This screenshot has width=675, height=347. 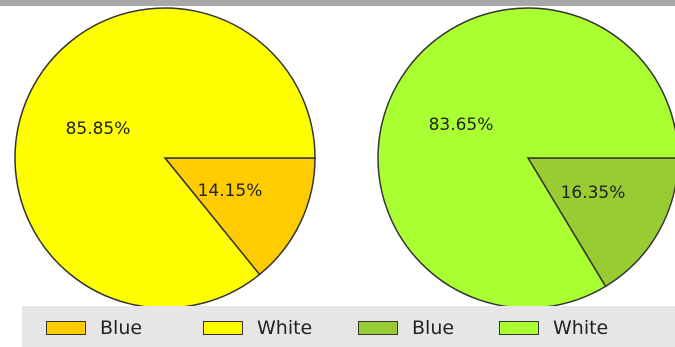 I want to click on pie-2-label-white: 83.65%, so click(x=461, y=125).